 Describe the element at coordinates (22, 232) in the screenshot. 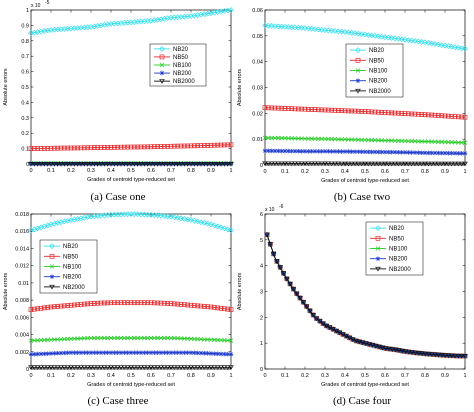

I see `y-tick-label: 0.016` at that location.